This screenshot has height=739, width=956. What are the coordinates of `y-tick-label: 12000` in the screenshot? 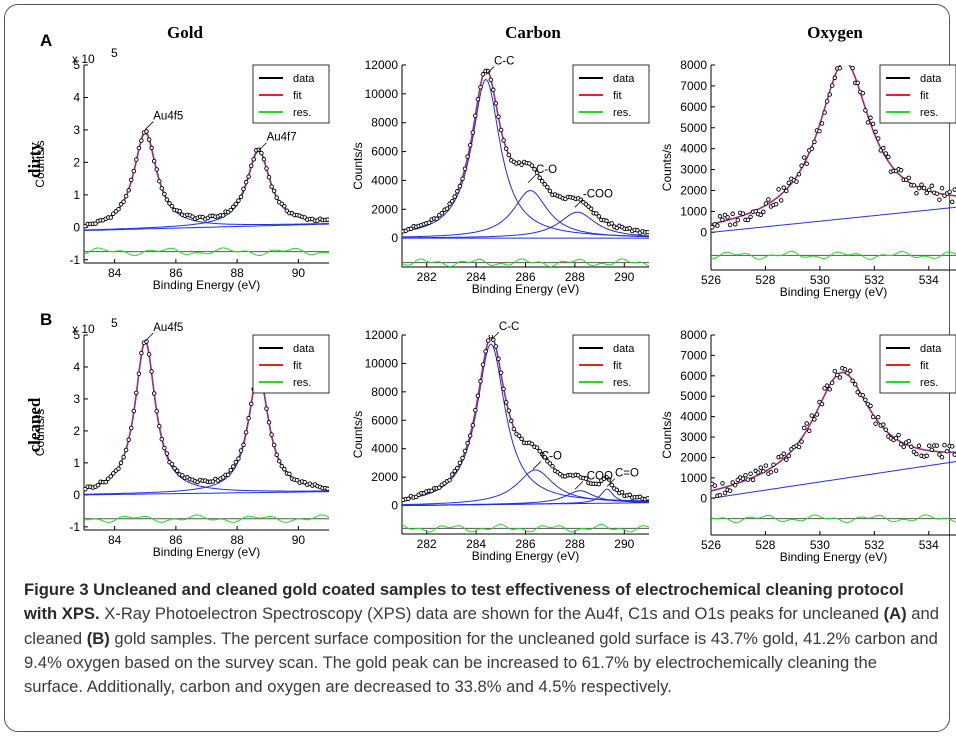 It's located at (382, 65).